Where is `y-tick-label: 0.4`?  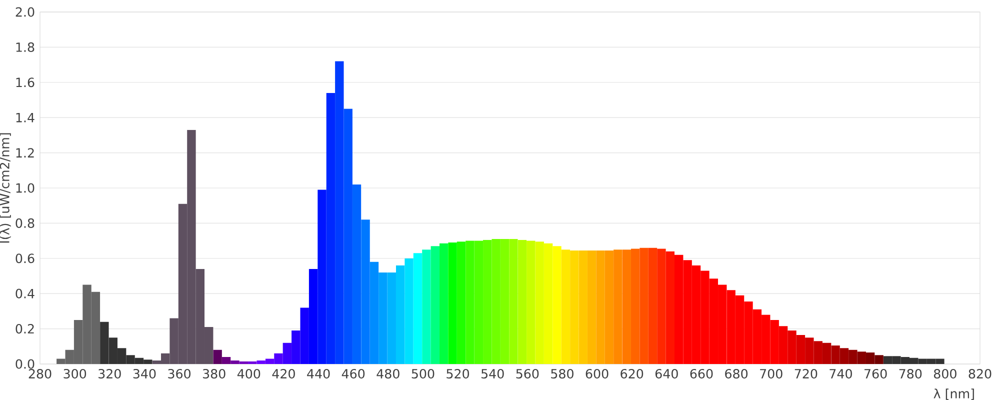 y-tick-label: 0.4 is located at coordinates (25, 293).